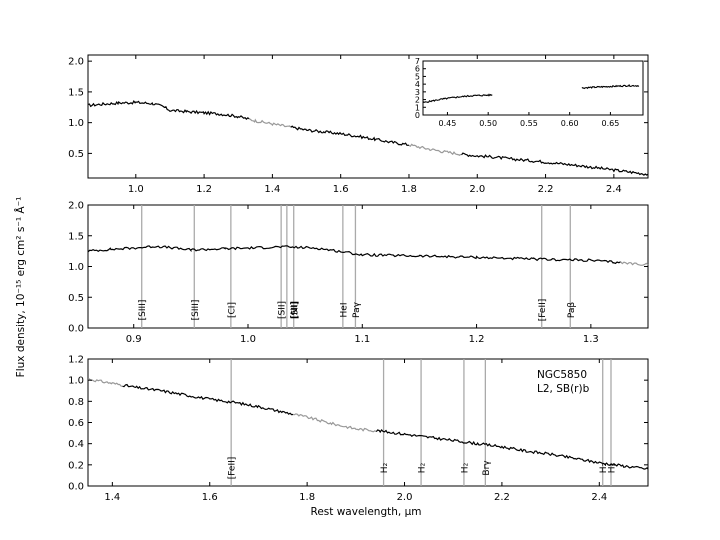 This screenshot has width=720, height=540. What do you see at coordinates (529, 123) in the screenshot?
I see `inset-x-tick-label: 0.55` at bounding box center [529, 123].